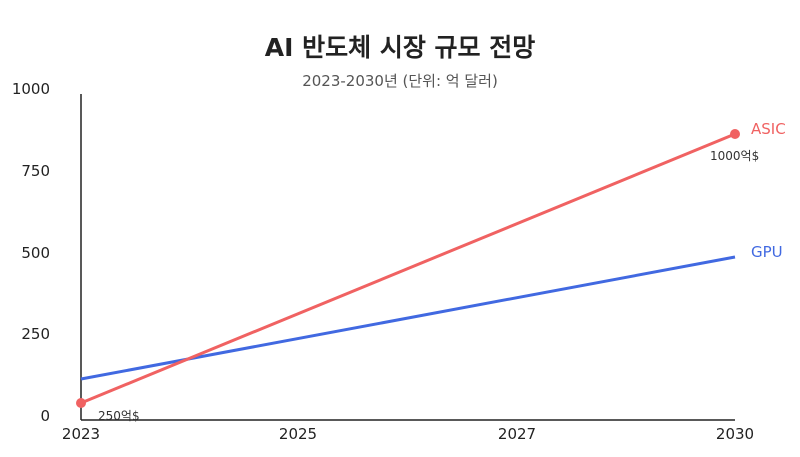 The height and width of the screenshot is (457, 800). What do you see at coordinates (31, 89) in the screenshot?
I see `y-tick-1000: 1000` at bounding box center [31, 89].